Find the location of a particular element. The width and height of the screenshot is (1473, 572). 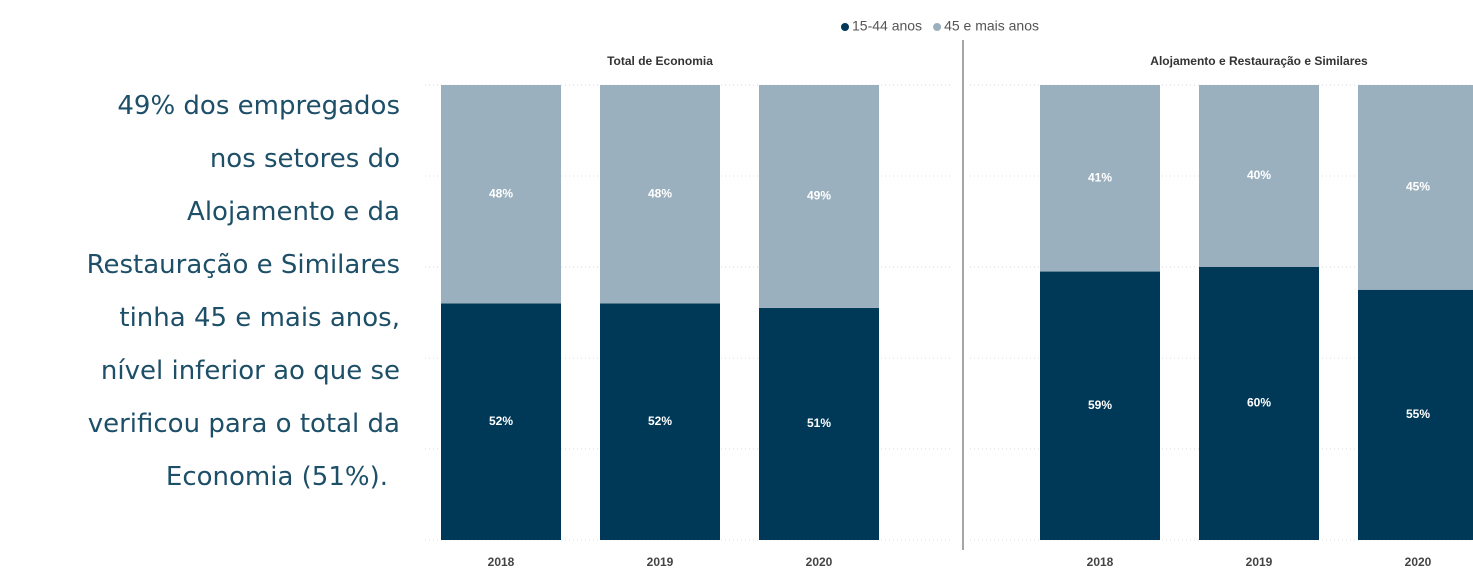

data-label: 51% is located at coordinates (819, 423).